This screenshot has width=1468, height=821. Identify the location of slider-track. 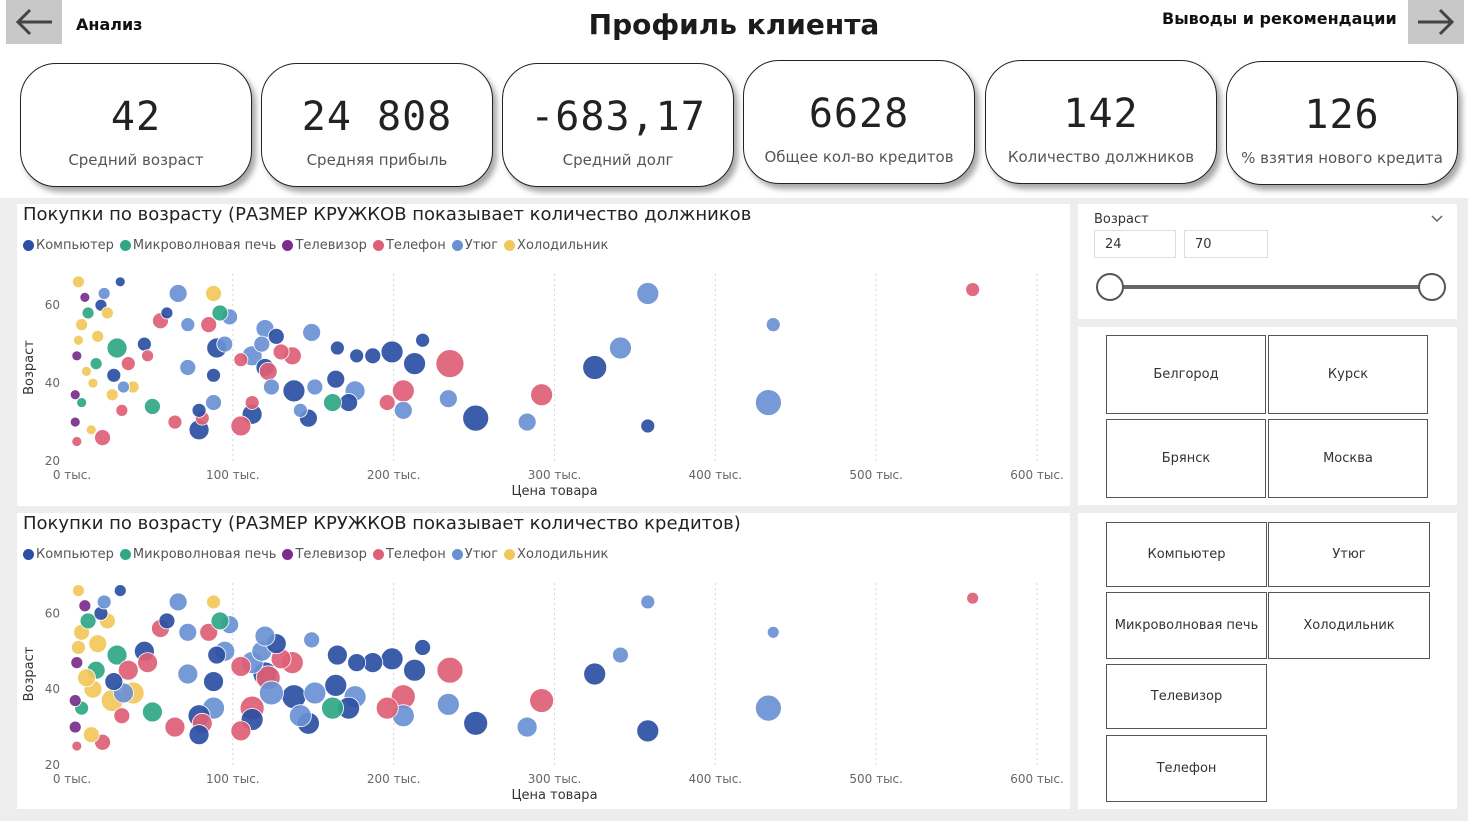
(1271, 287).